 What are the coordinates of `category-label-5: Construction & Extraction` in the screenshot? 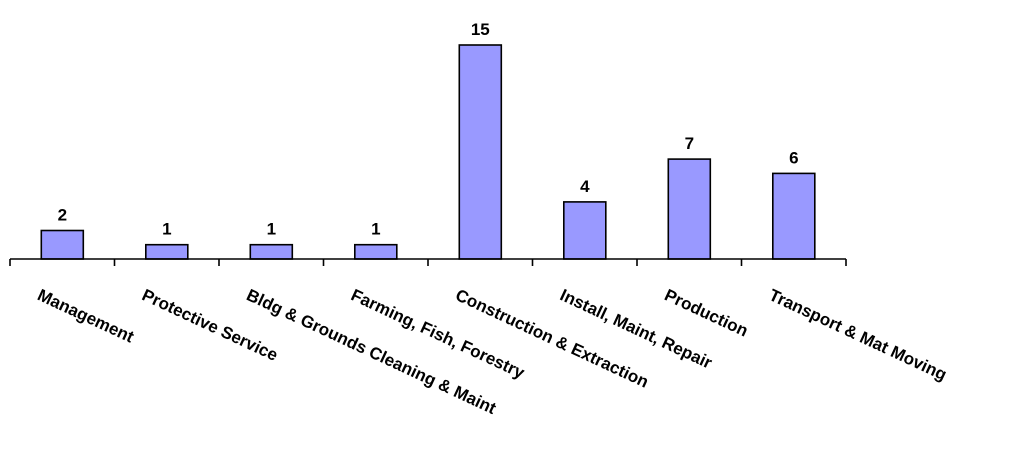 It's located at (552, 338).